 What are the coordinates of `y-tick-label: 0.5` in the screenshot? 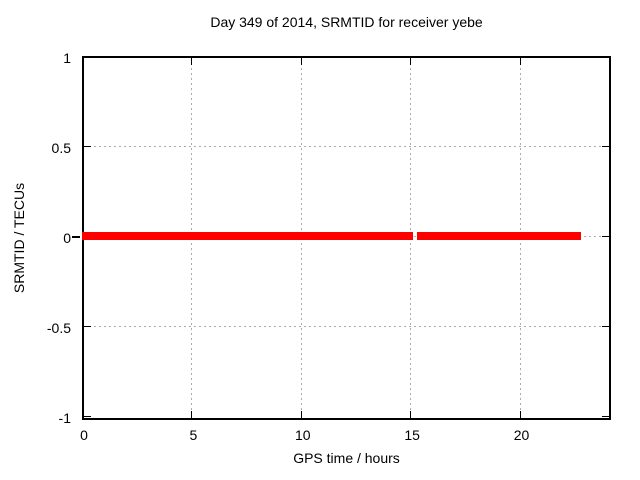 It's located at (61, 148).